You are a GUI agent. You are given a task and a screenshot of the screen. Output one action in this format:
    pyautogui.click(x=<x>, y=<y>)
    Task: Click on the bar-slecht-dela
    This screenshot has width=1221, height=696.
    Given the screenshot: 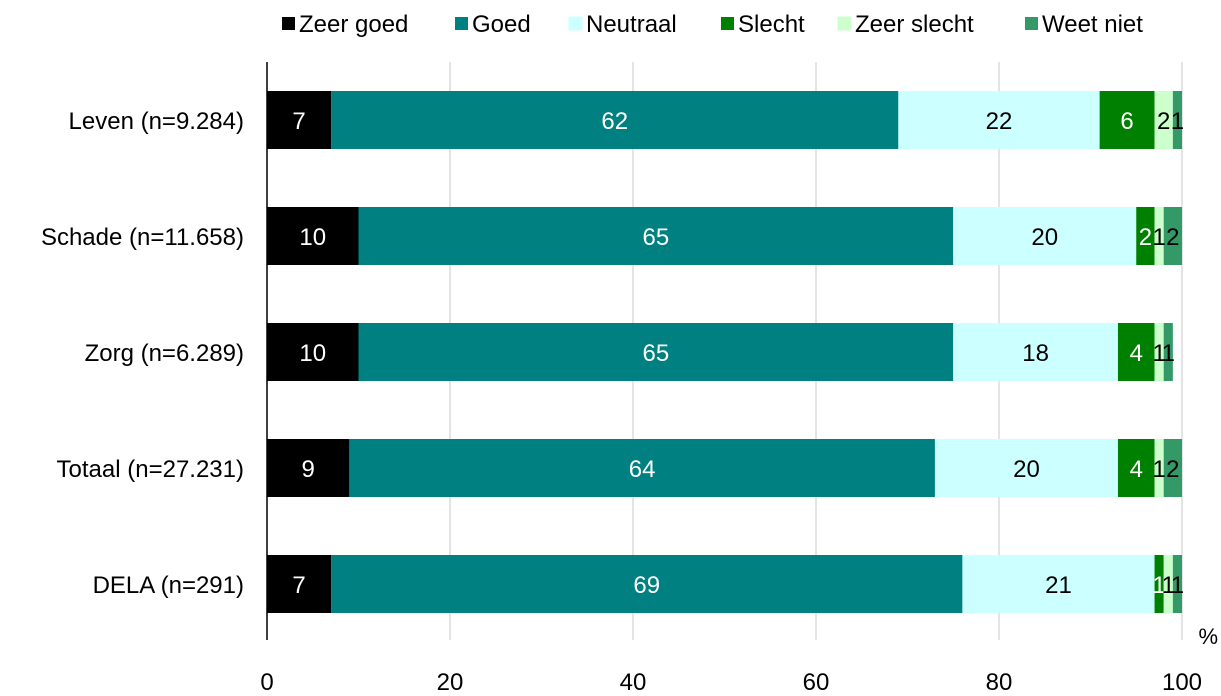 What is the action you would take?
    pyautogui.click(x=1159, y=584)
    